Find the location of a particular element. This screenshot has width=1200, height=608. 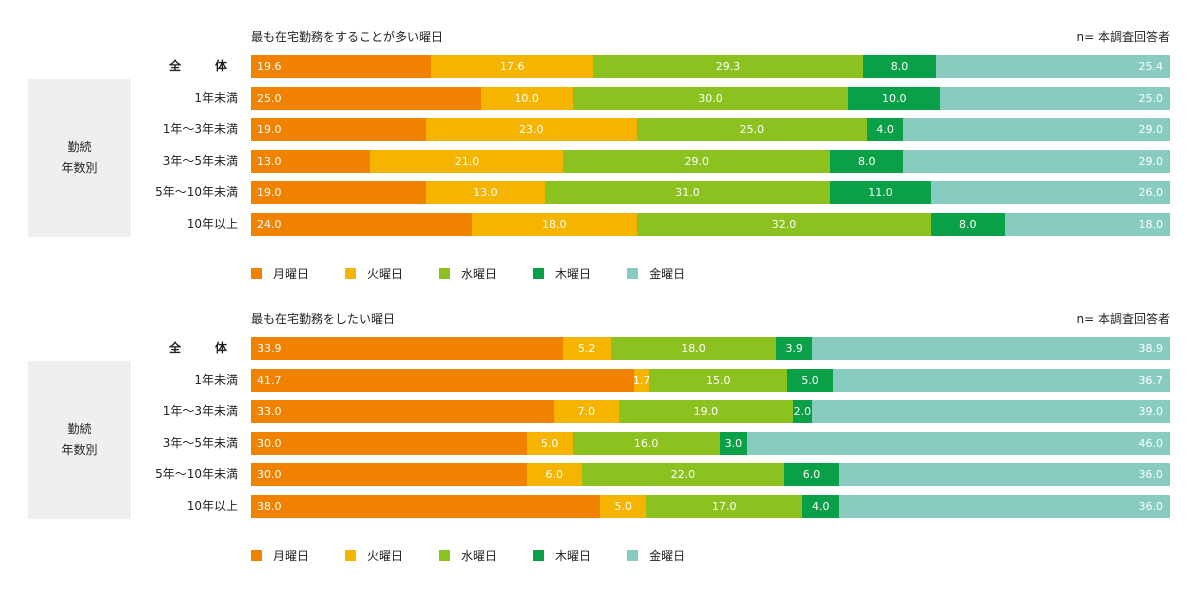

bar-row: 41.7 1.7 15.0 5.0 36.7 is located at coordinates (710, 380).